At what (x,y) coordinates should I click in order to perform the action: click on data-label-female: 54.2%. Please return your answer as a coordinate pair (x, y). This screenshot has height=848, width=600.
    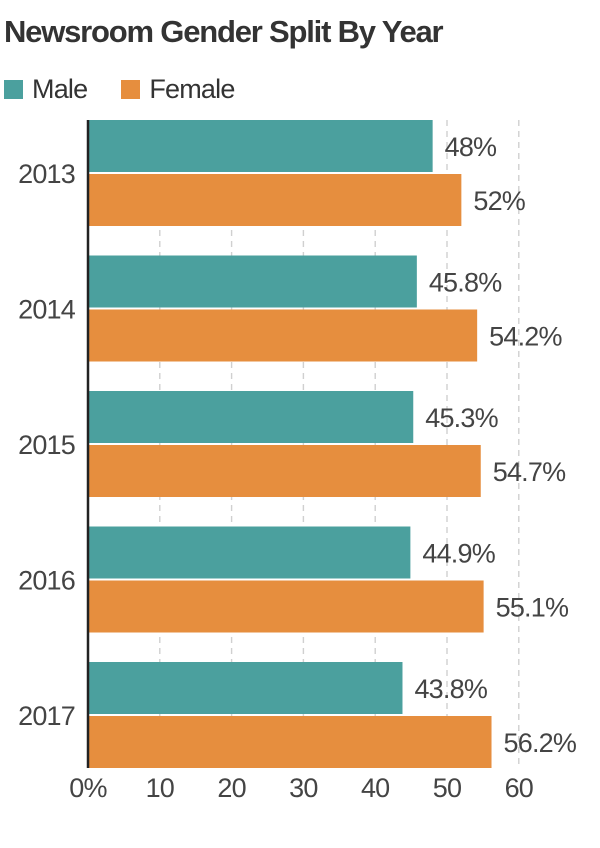
    Looking at the image, I should click on (525, 337).